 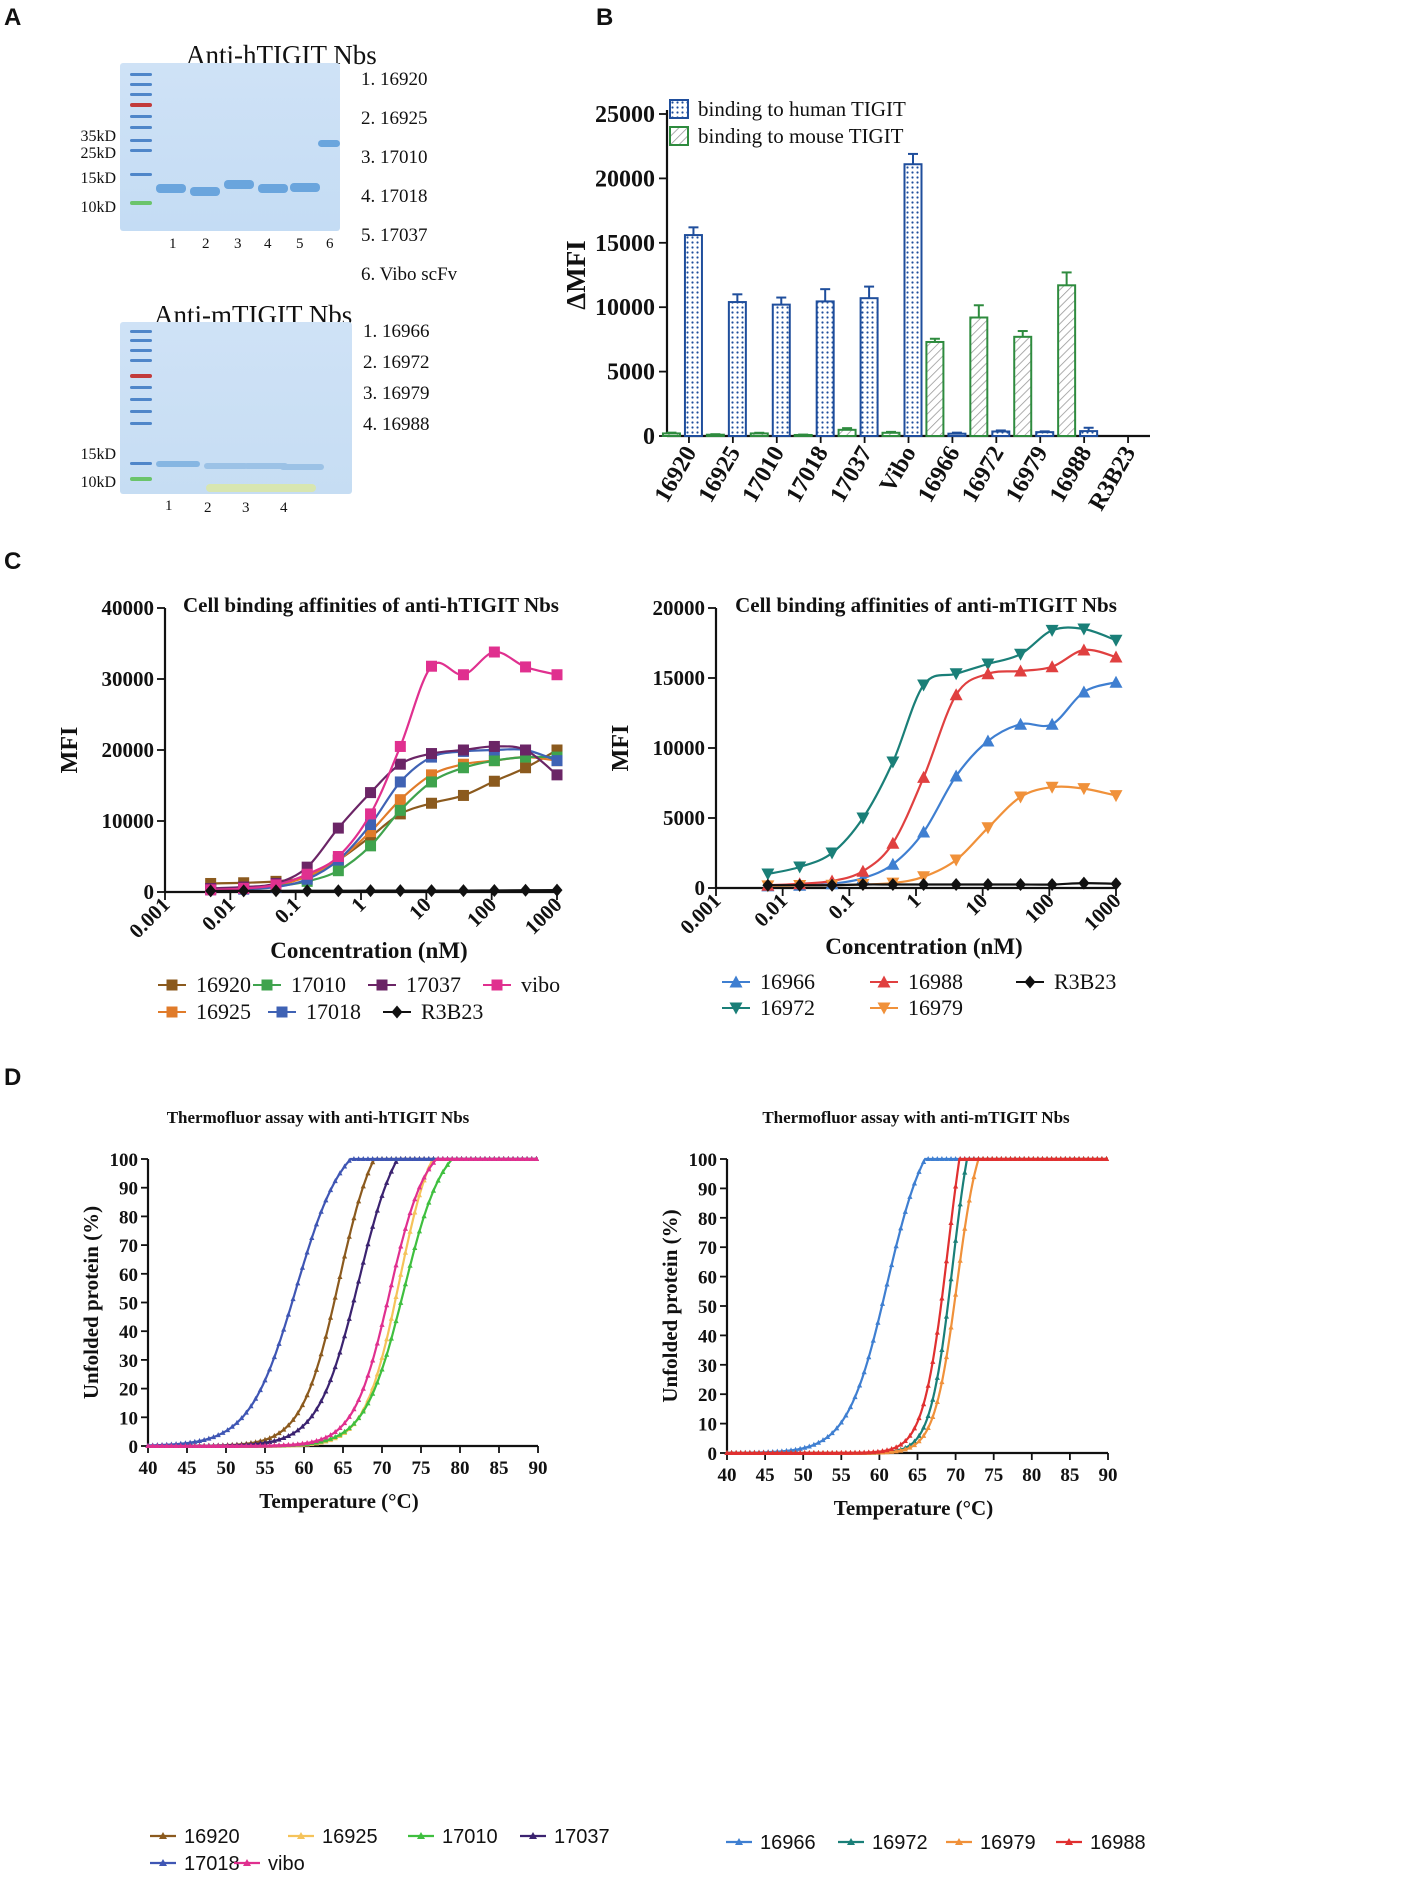 I want to click on cl-x-tick-label: 1, so click(x=358, y=905).